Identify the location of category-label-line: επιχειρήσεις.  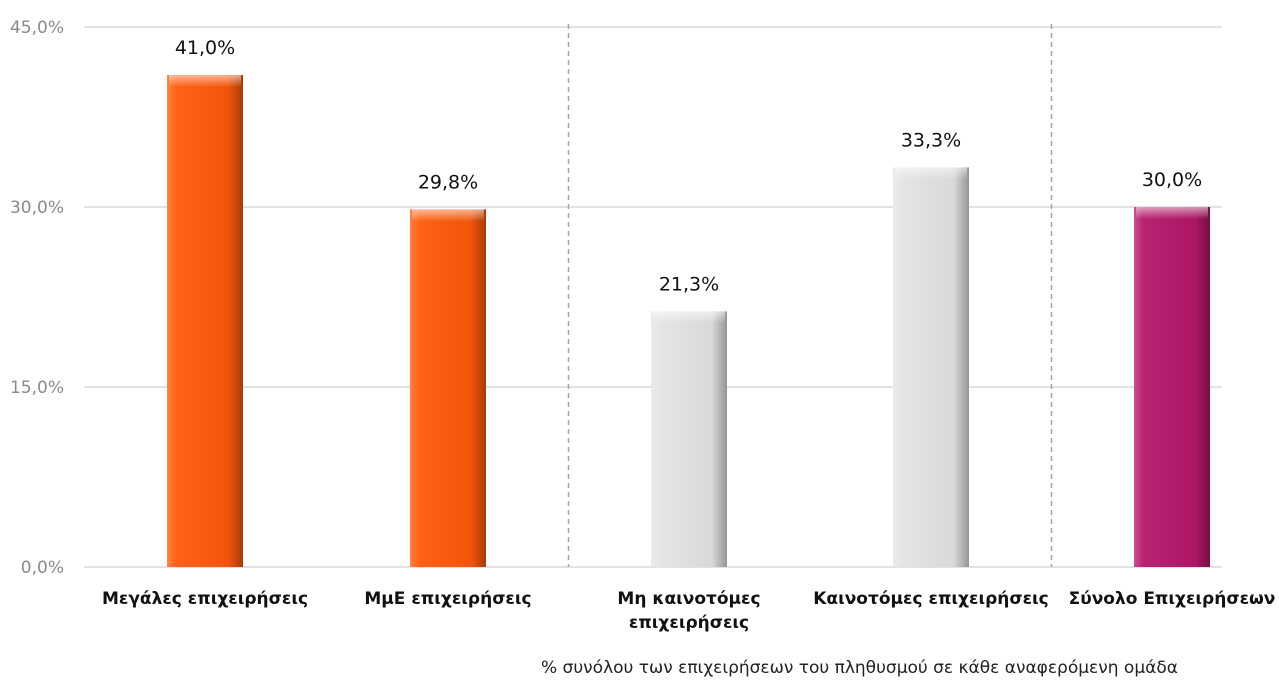
(689, 623).